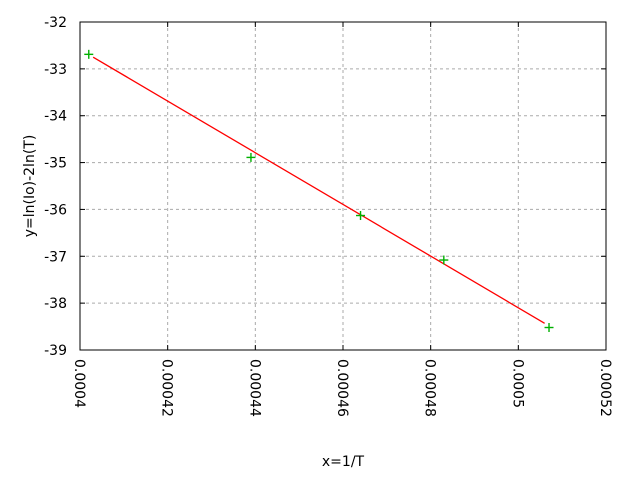  Describe the element at coordinates (79, 383) in the screenshot. I see `x-tick-label: 0.0004` at that location.